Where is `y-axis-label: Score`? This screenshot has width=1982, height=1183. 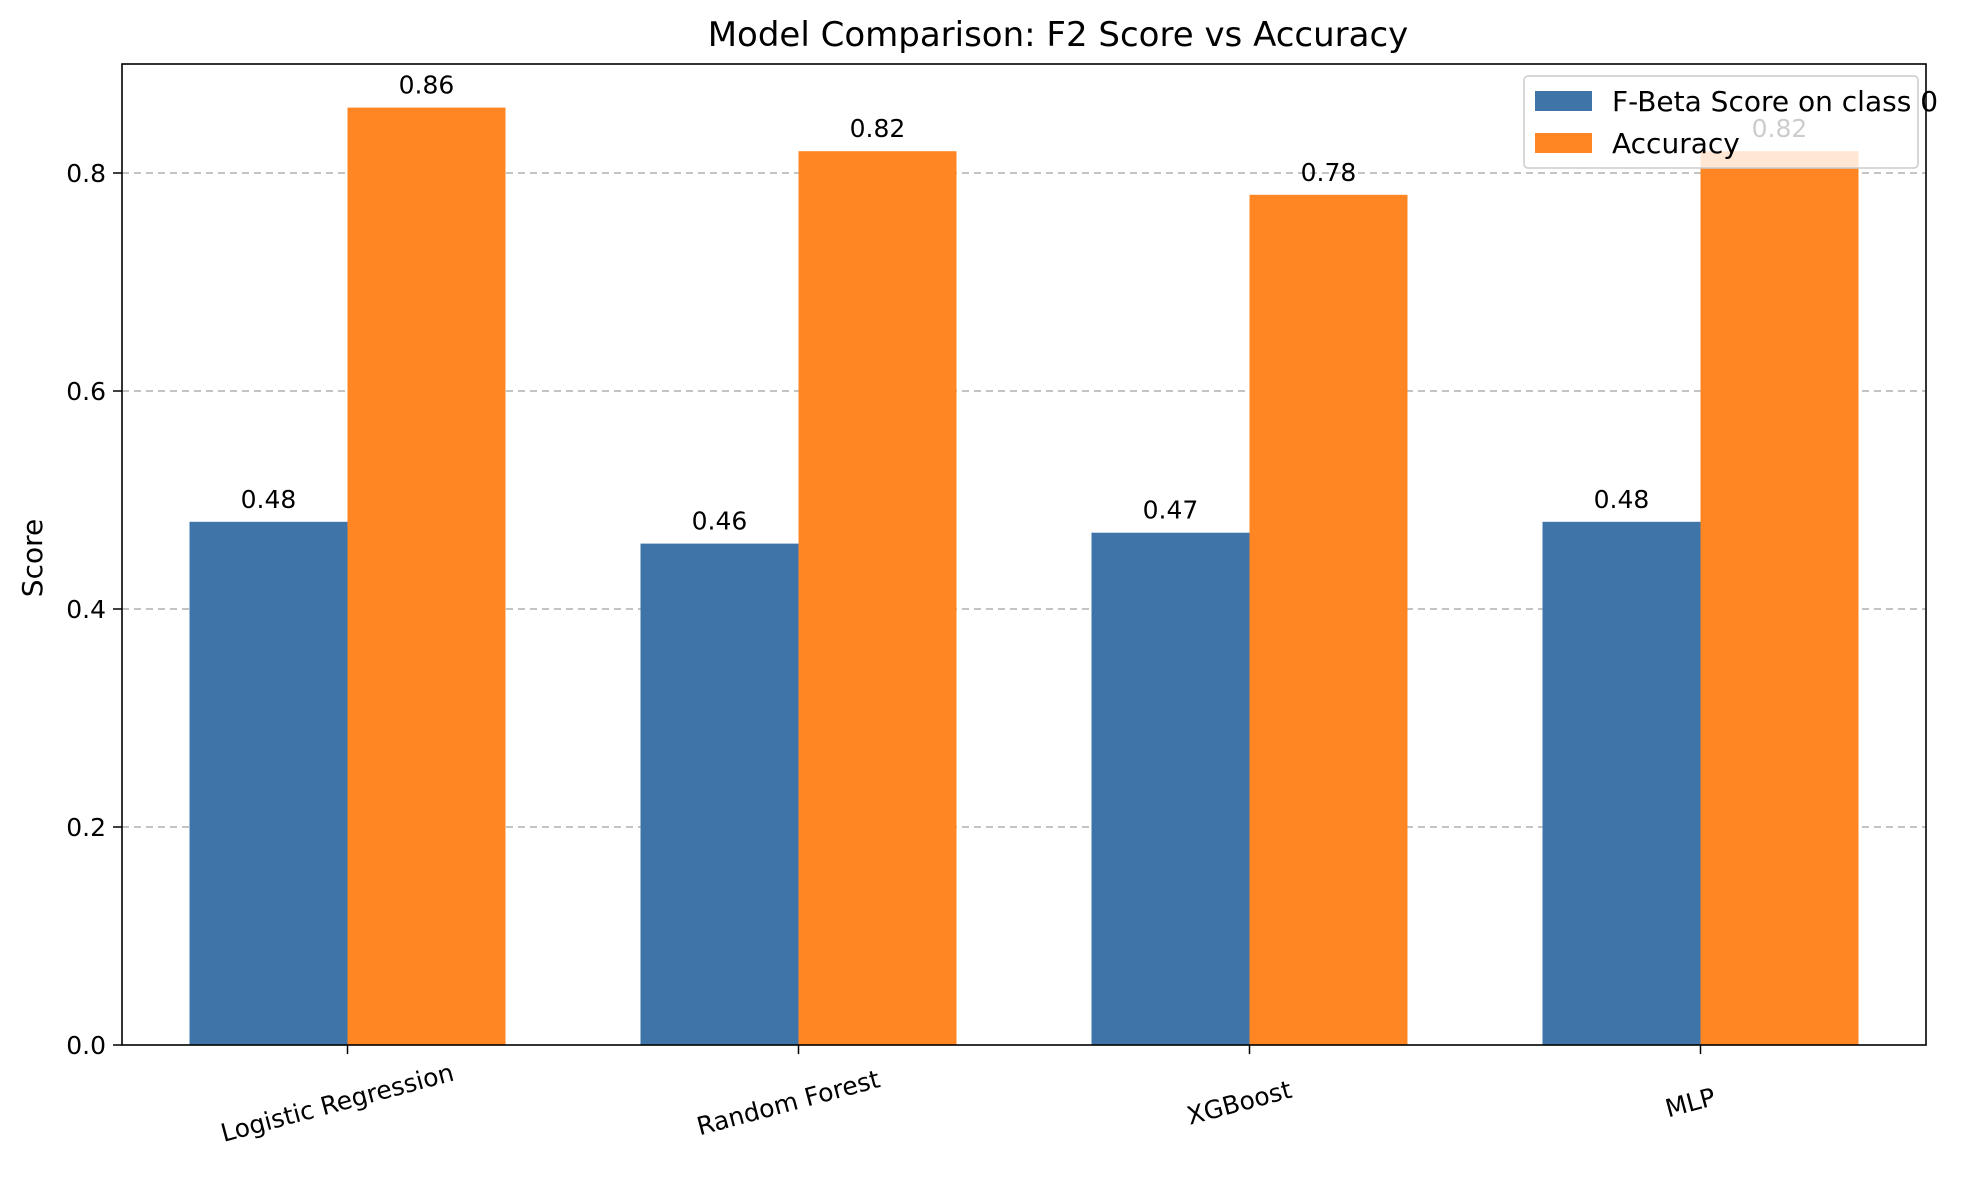 y-axis-label: Score is located at coordinates (32, 558).